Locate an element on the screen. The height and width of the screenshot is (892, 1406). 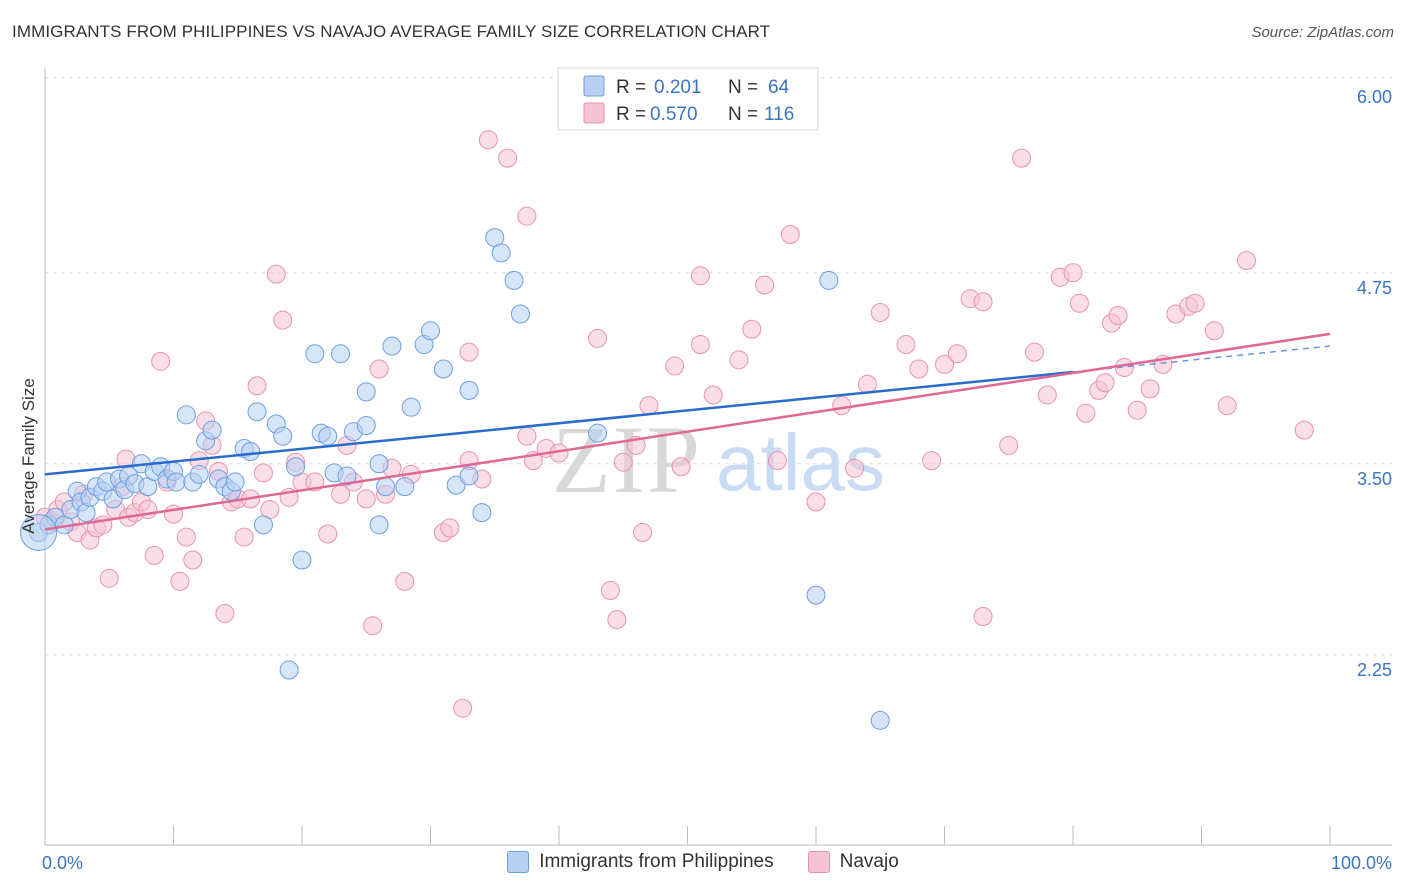
legend-item-philippines: Immigrants from Philippines is located at coordinates (640, 862).